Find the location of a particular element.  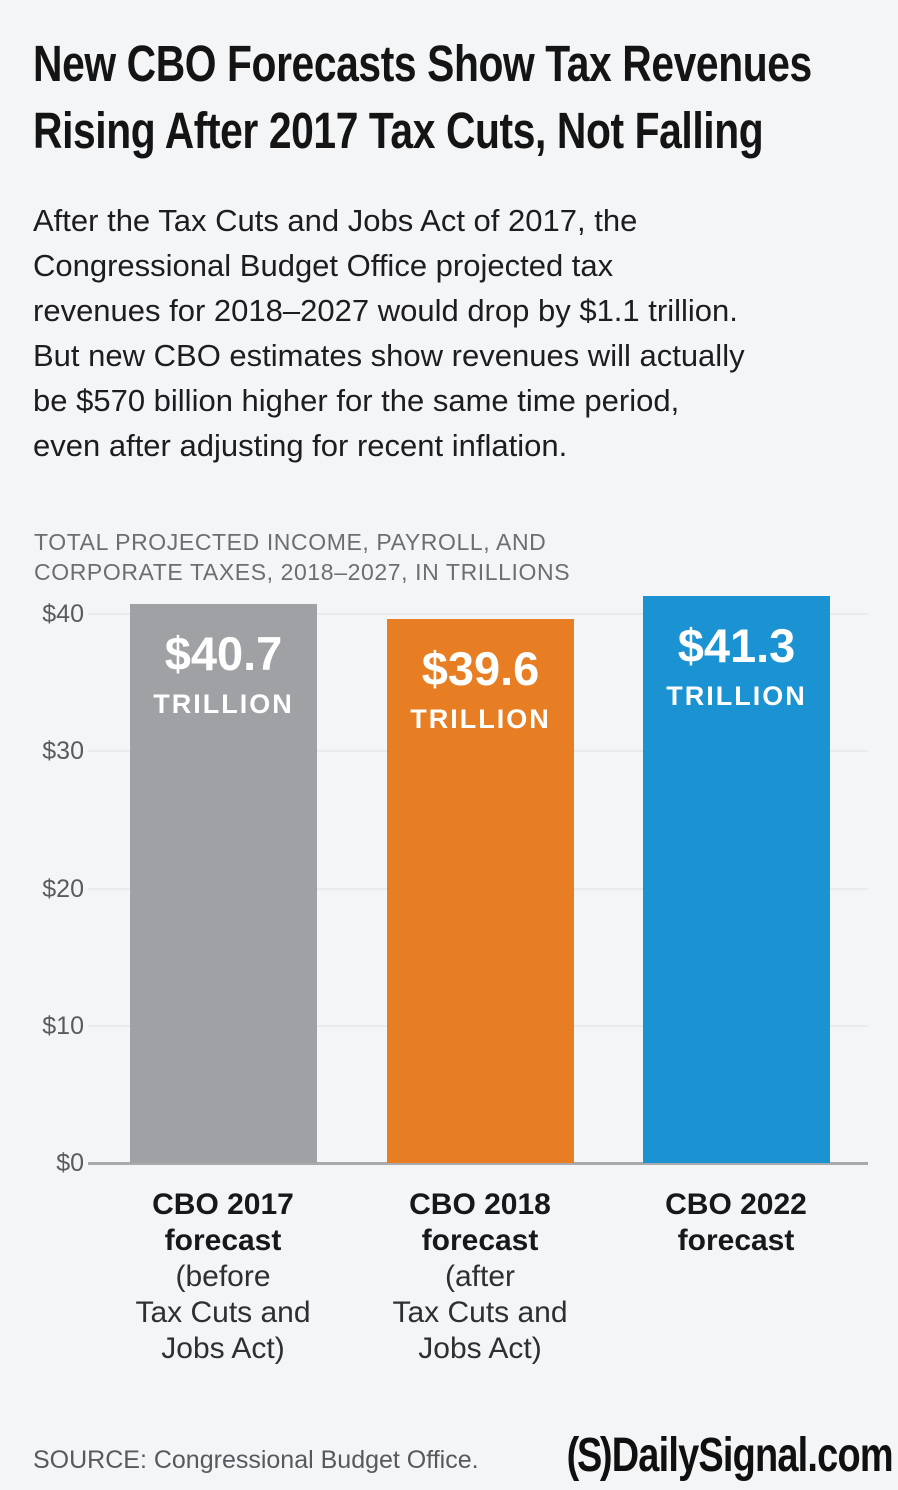

x-axis-line is located at coordinates (478, 1163).